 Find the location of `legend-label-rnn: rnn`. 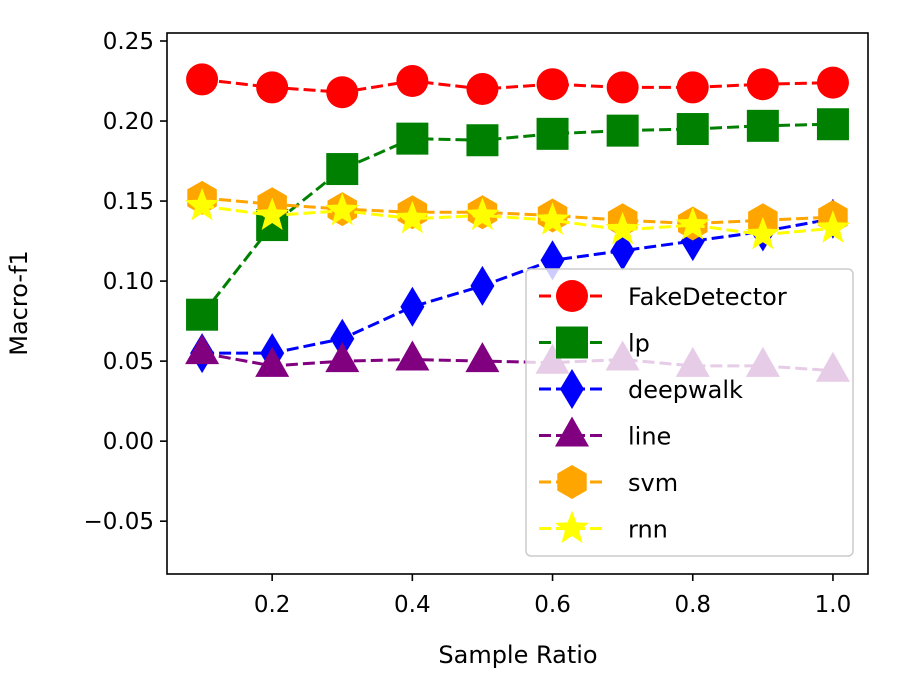

legend-label-rnn: rnn is located at coordinates (648, 530).